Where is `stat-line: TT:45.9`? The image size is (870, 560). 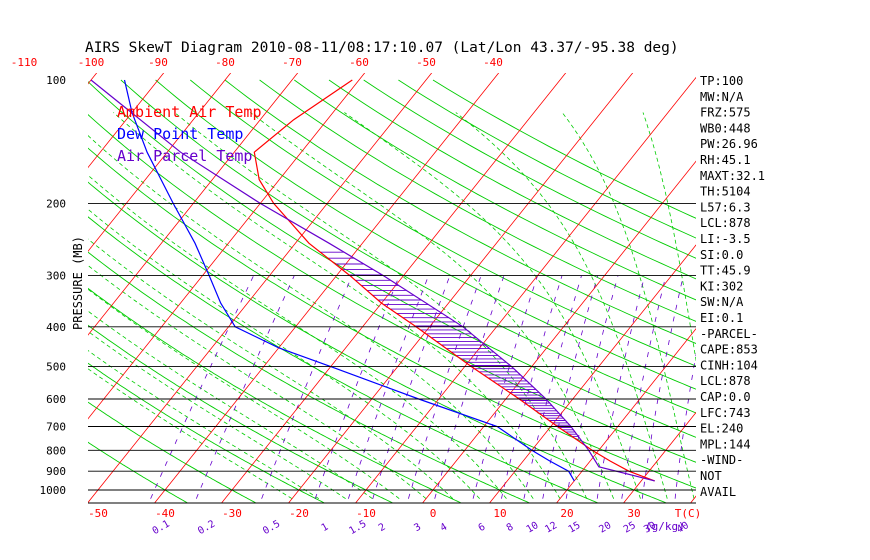 stat-line: TT:45.9 is located at coordinates (725, 271).